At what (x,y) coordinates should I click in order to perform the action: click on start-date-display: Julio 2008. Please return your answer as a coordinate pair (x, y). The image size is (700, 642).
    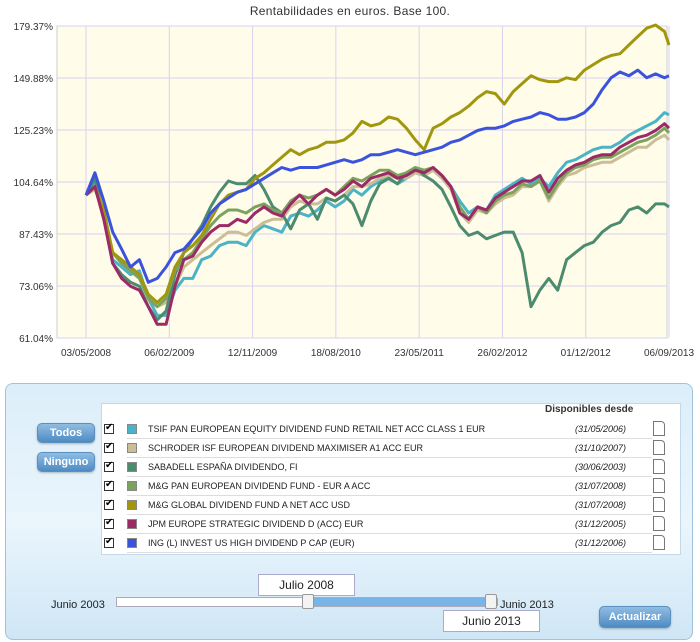
    Looking at the image, I should click on (306, 585).